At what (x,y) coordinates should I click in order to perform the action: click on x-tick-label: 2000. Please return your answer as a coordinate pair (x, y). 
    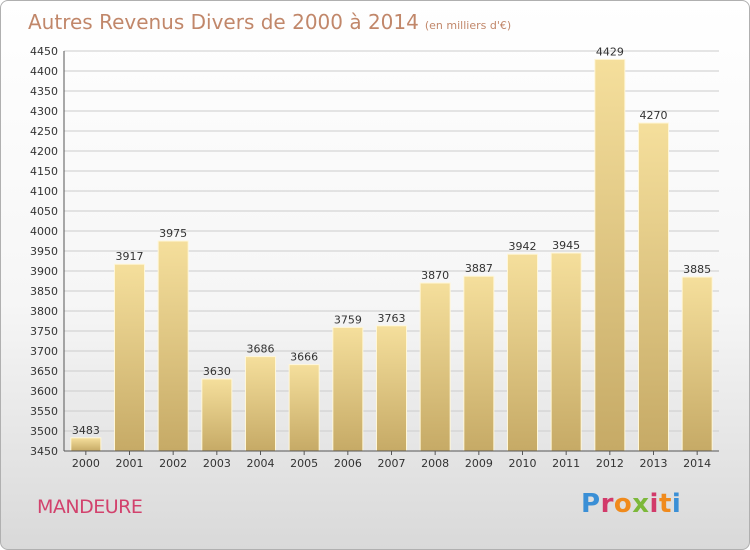
    Looking at the image, I should click on (86, 463).